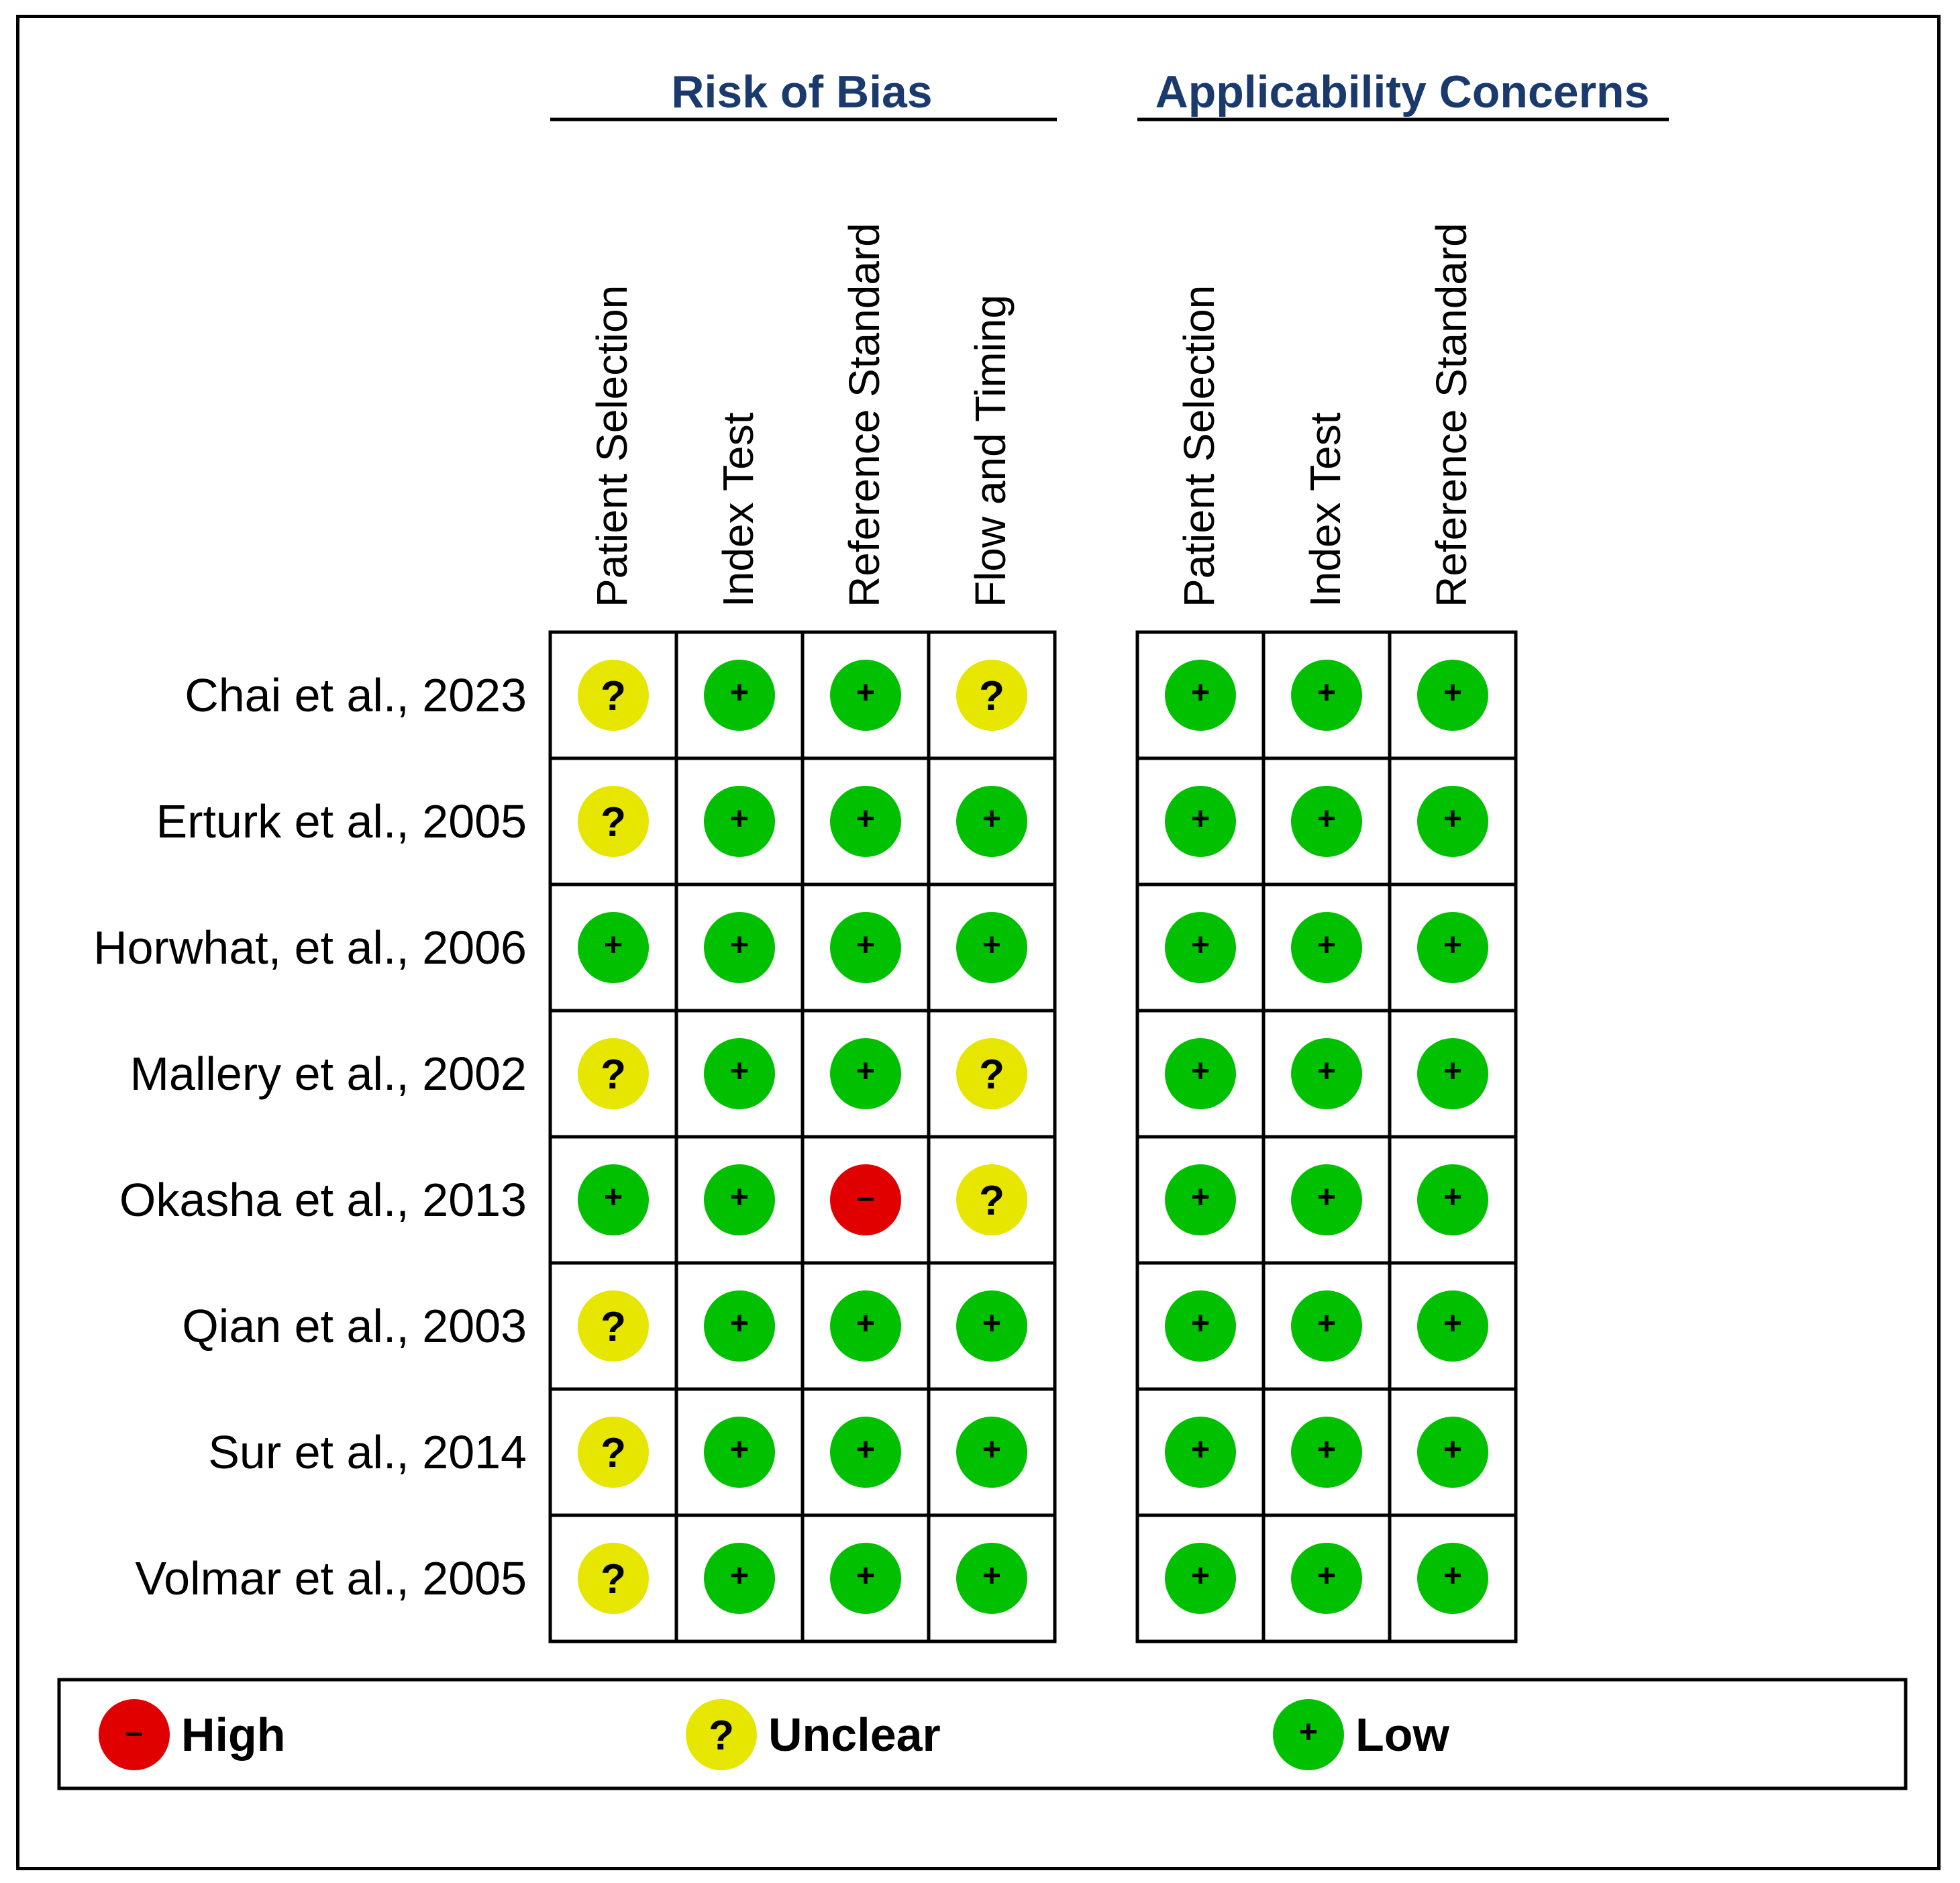  Describe the element at coordinates (328, 1074) in the screenshot. I see `study-label-3: Mallery et al., 2002` at that location.